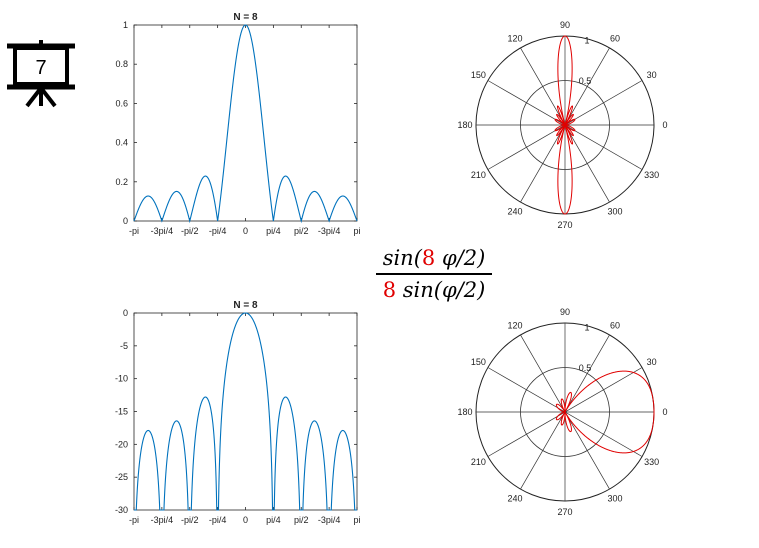 This screenshot has width=759, height=548. Describe the element at coordinates (121, 412) in the screenshot. I see `y-tick-label: -15` at that location.